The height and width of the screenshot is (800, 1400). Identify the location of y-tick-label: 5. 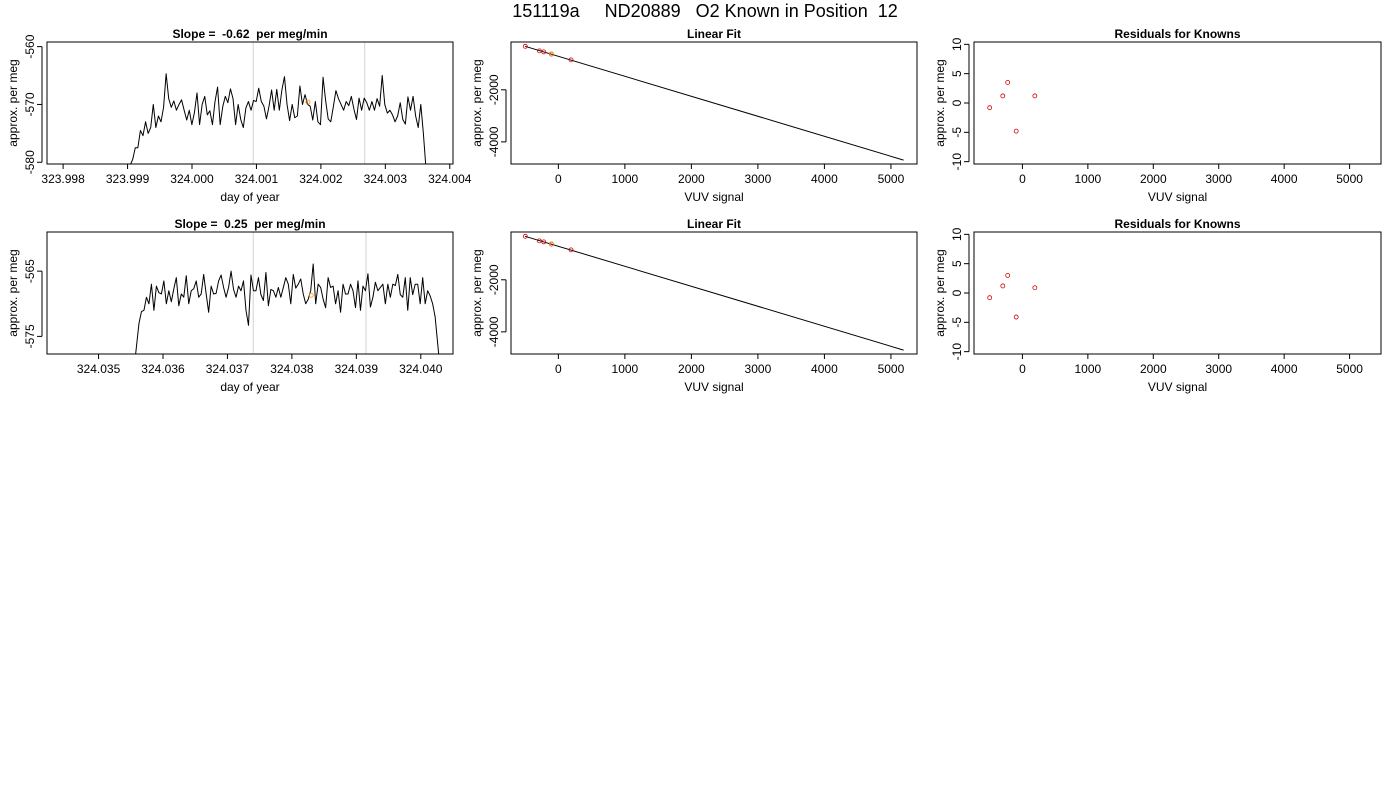
(957, 263).